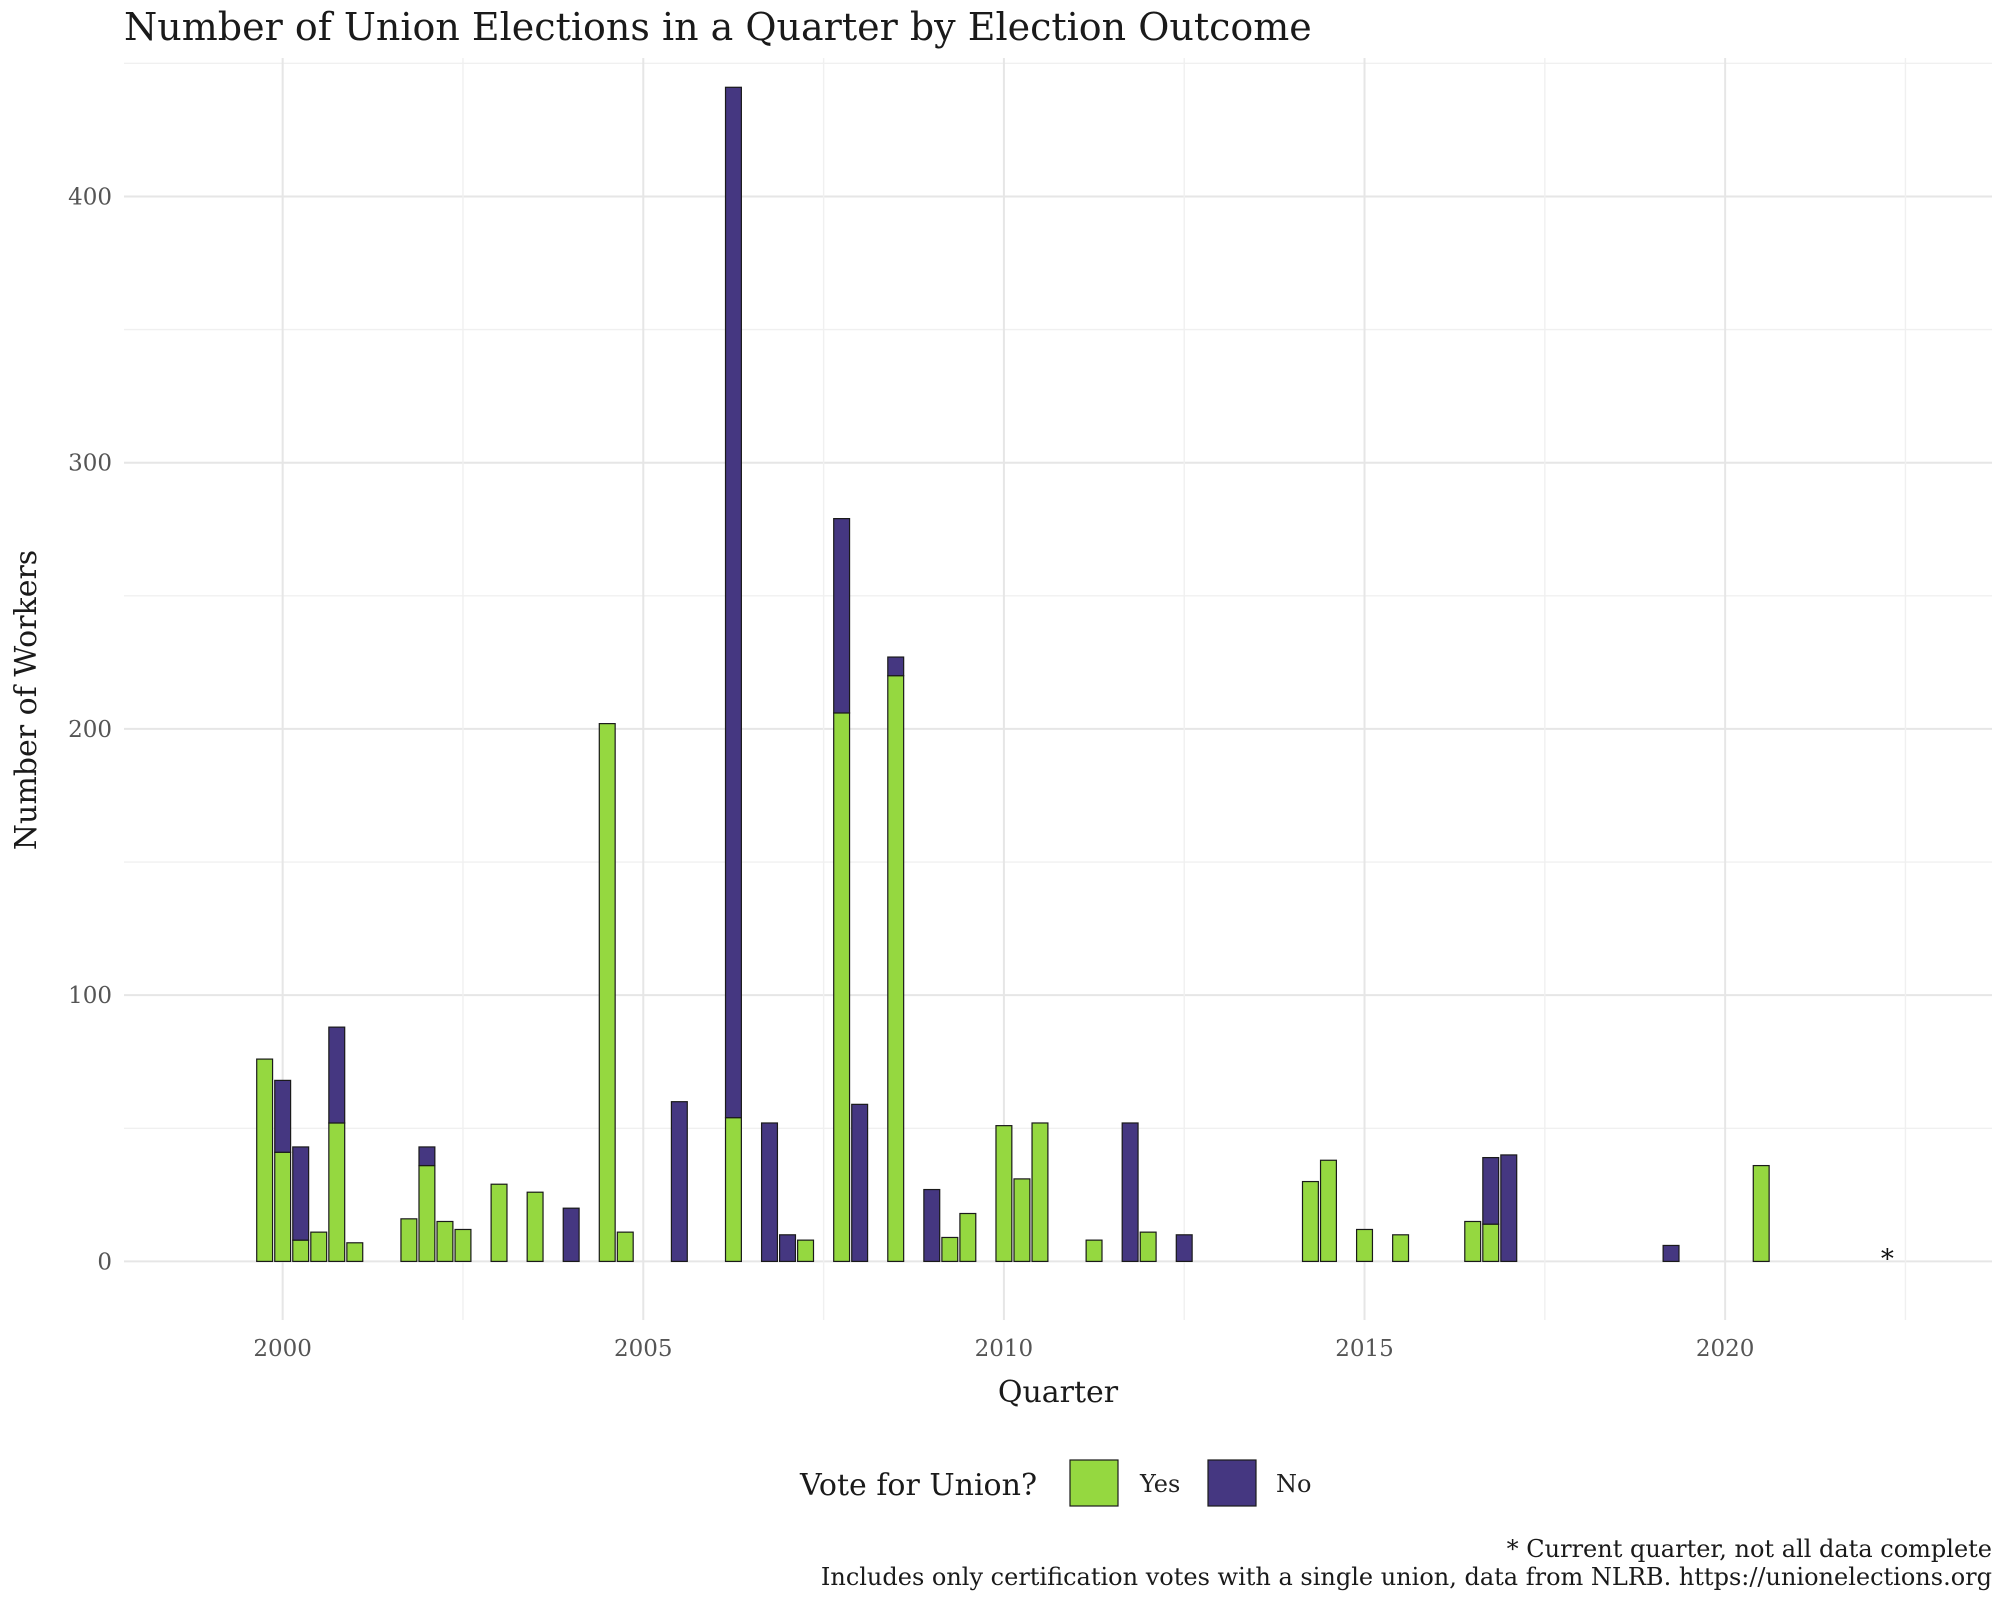 The image size is (2000, 1600). I want to click on x-tick-label: 2000, so click(282, 1349).